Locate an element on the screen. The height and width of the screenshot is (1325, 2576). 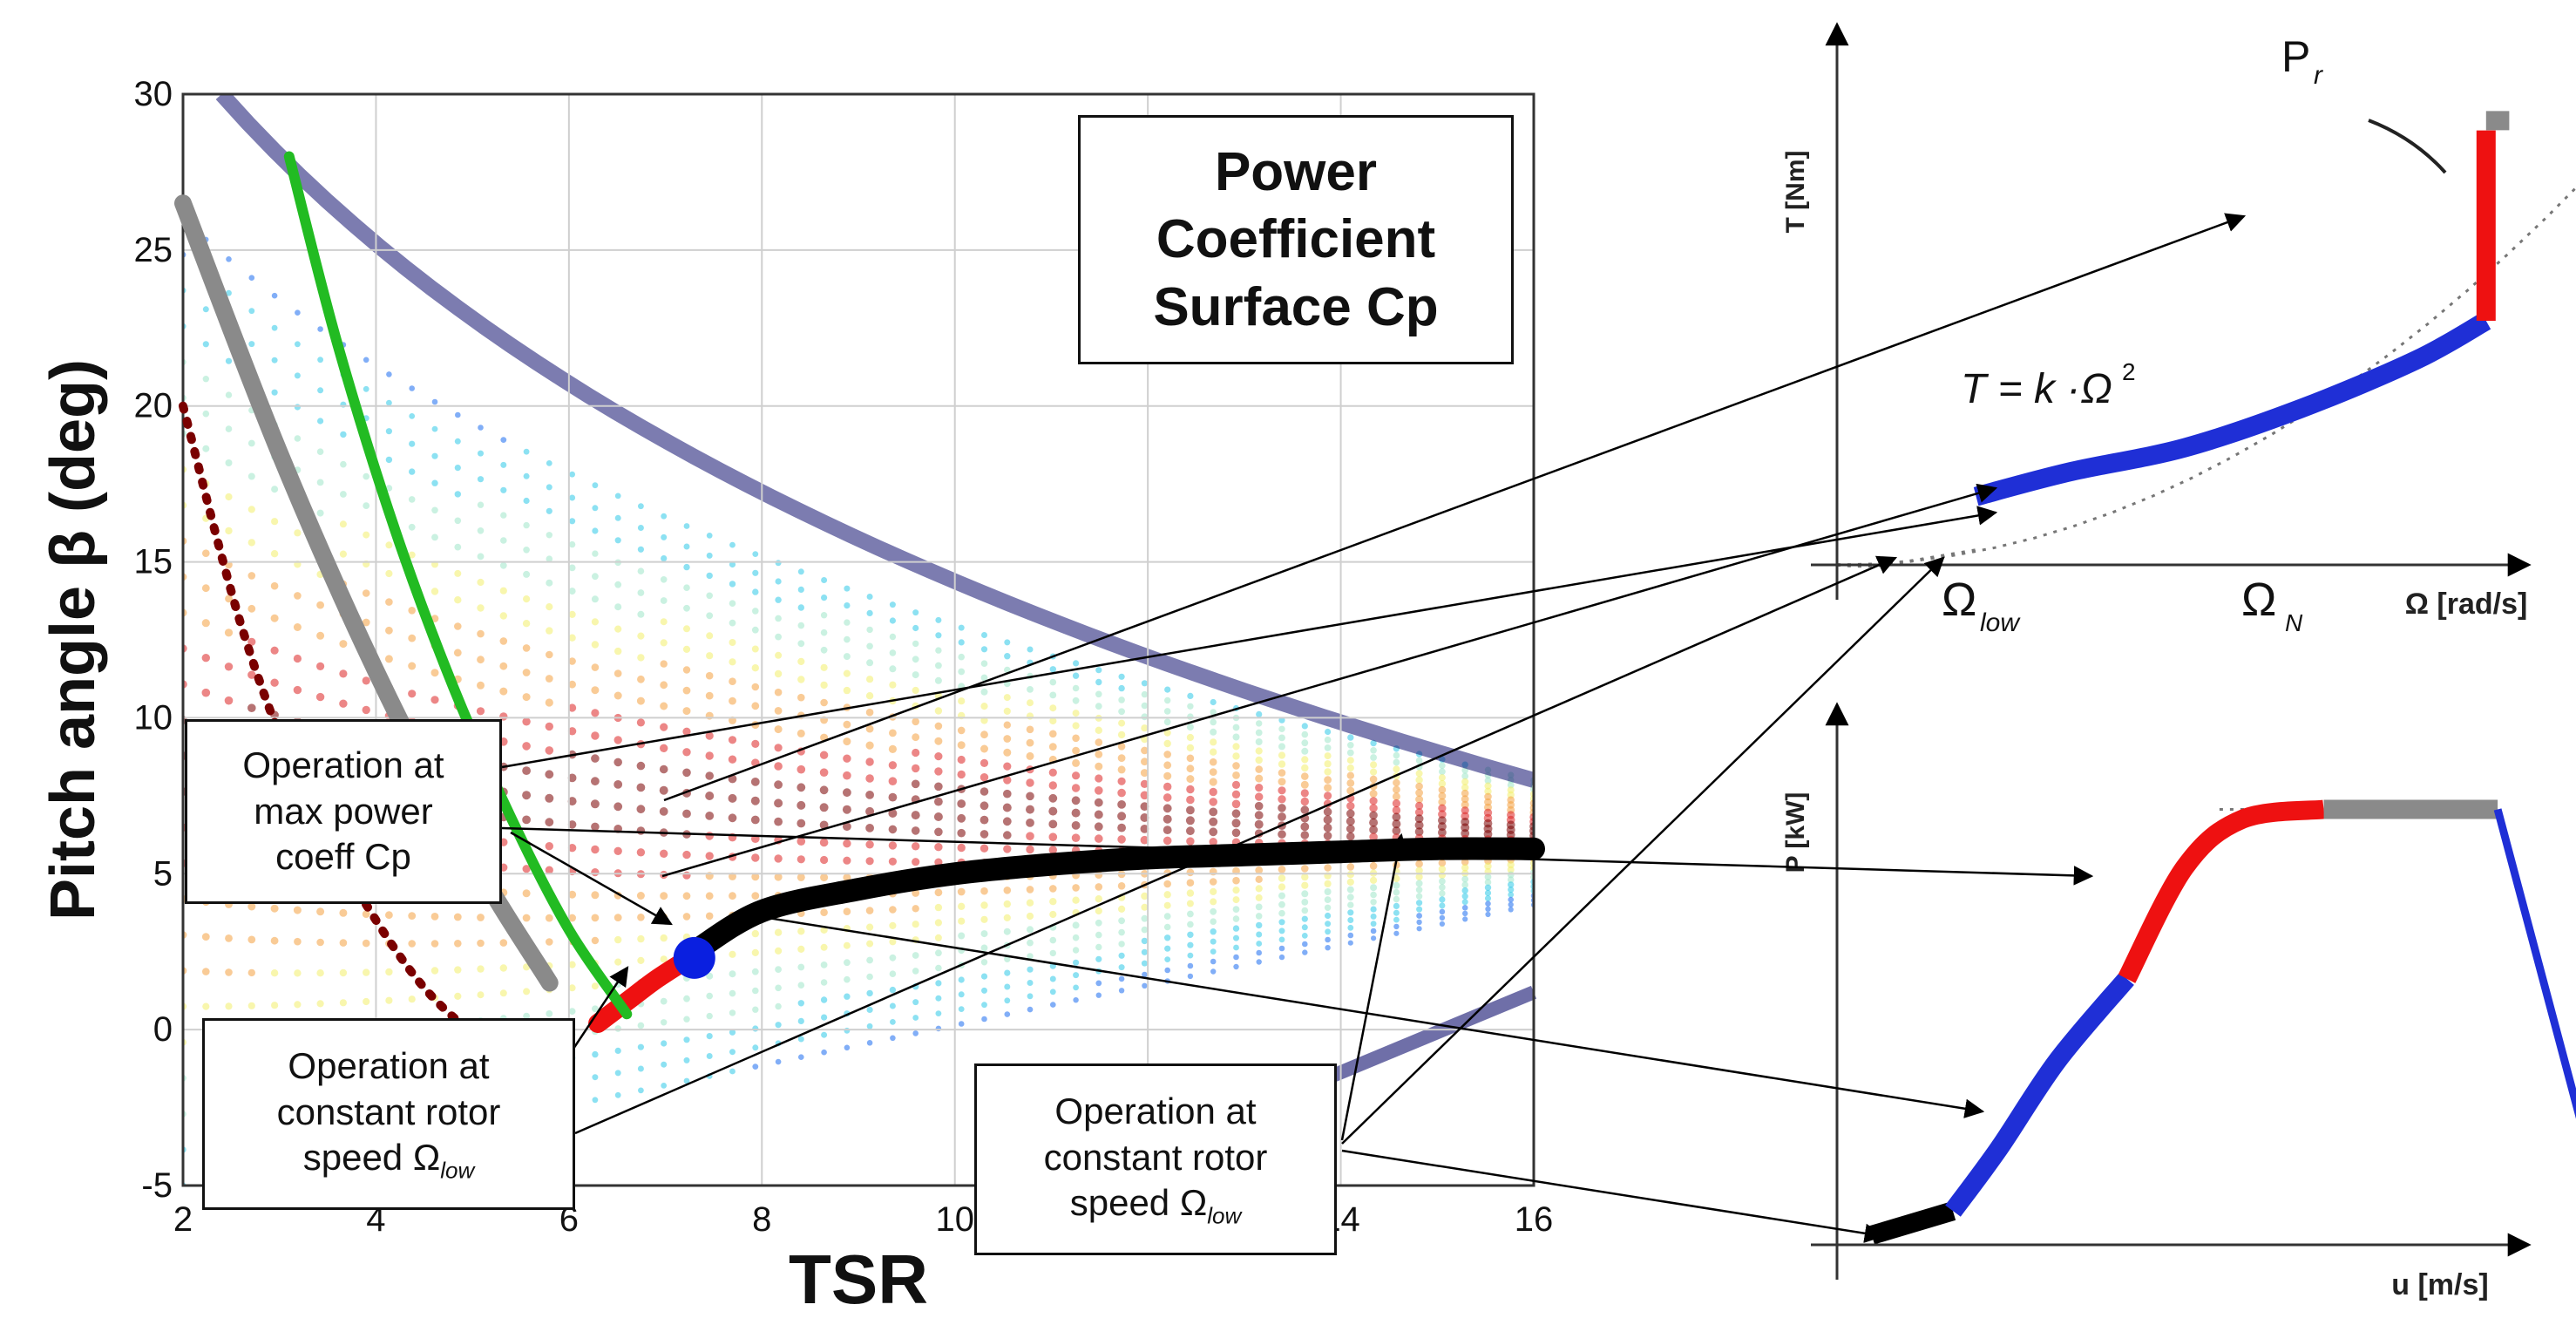
power-y-label: P [kW] is located at coordinates (1796, 832).